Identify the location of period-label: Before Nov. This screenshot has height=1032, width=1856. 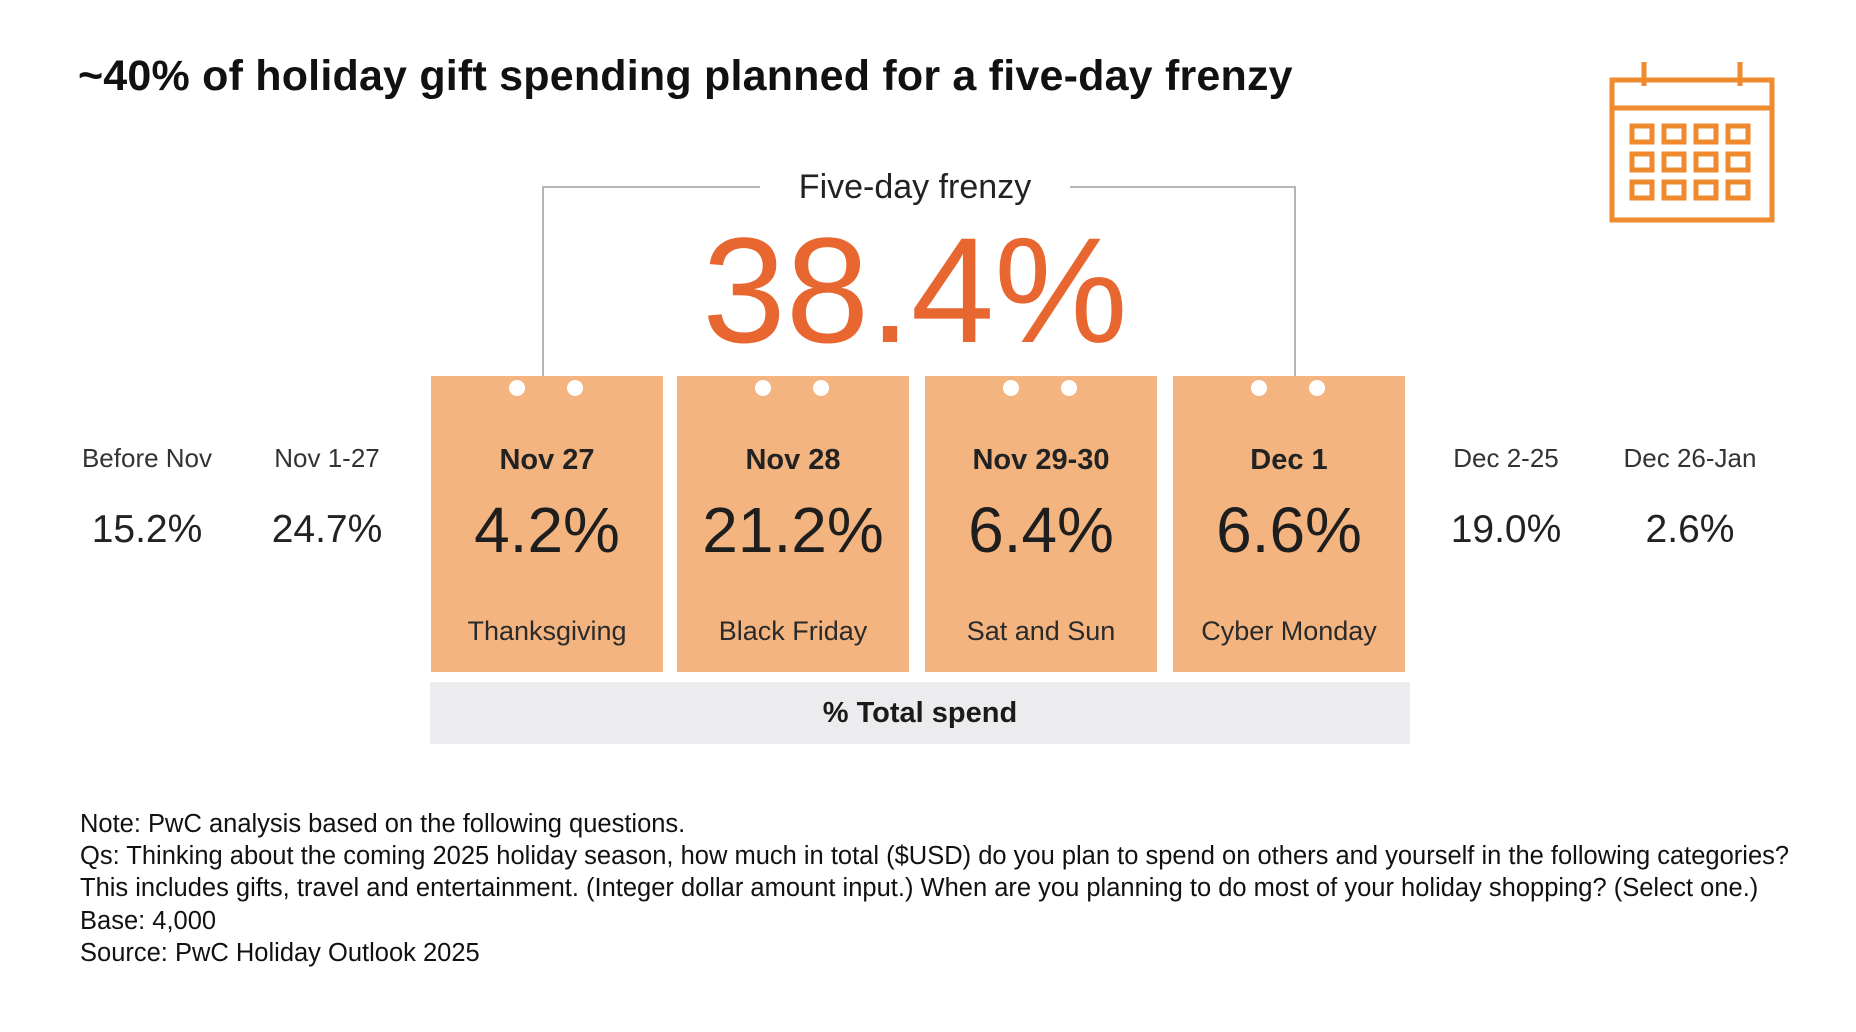
(147, 458).